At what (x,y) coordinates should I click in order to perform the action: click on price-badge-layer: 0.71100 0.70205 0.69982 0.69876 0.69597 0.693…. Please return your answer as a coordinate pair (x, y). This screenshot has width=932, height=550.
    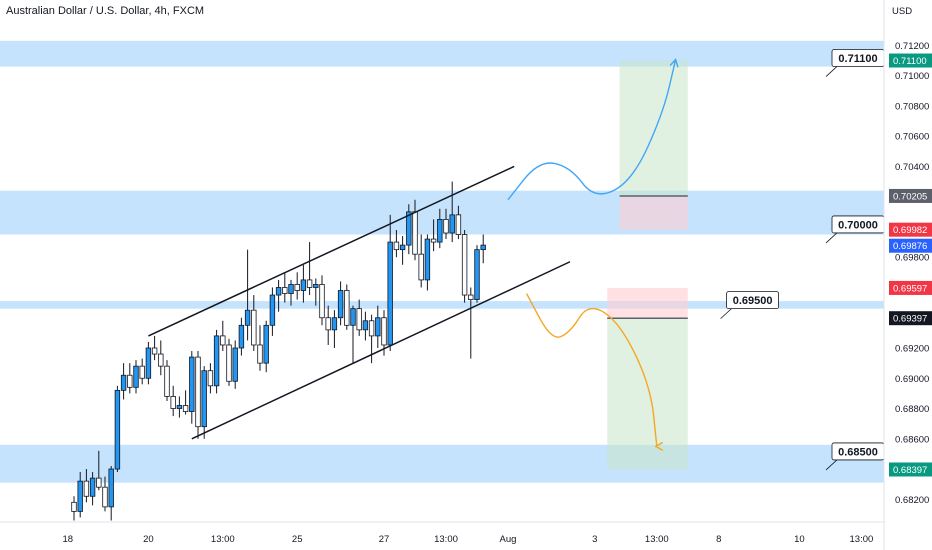
    Looking at the image, I should click on (910, 265).